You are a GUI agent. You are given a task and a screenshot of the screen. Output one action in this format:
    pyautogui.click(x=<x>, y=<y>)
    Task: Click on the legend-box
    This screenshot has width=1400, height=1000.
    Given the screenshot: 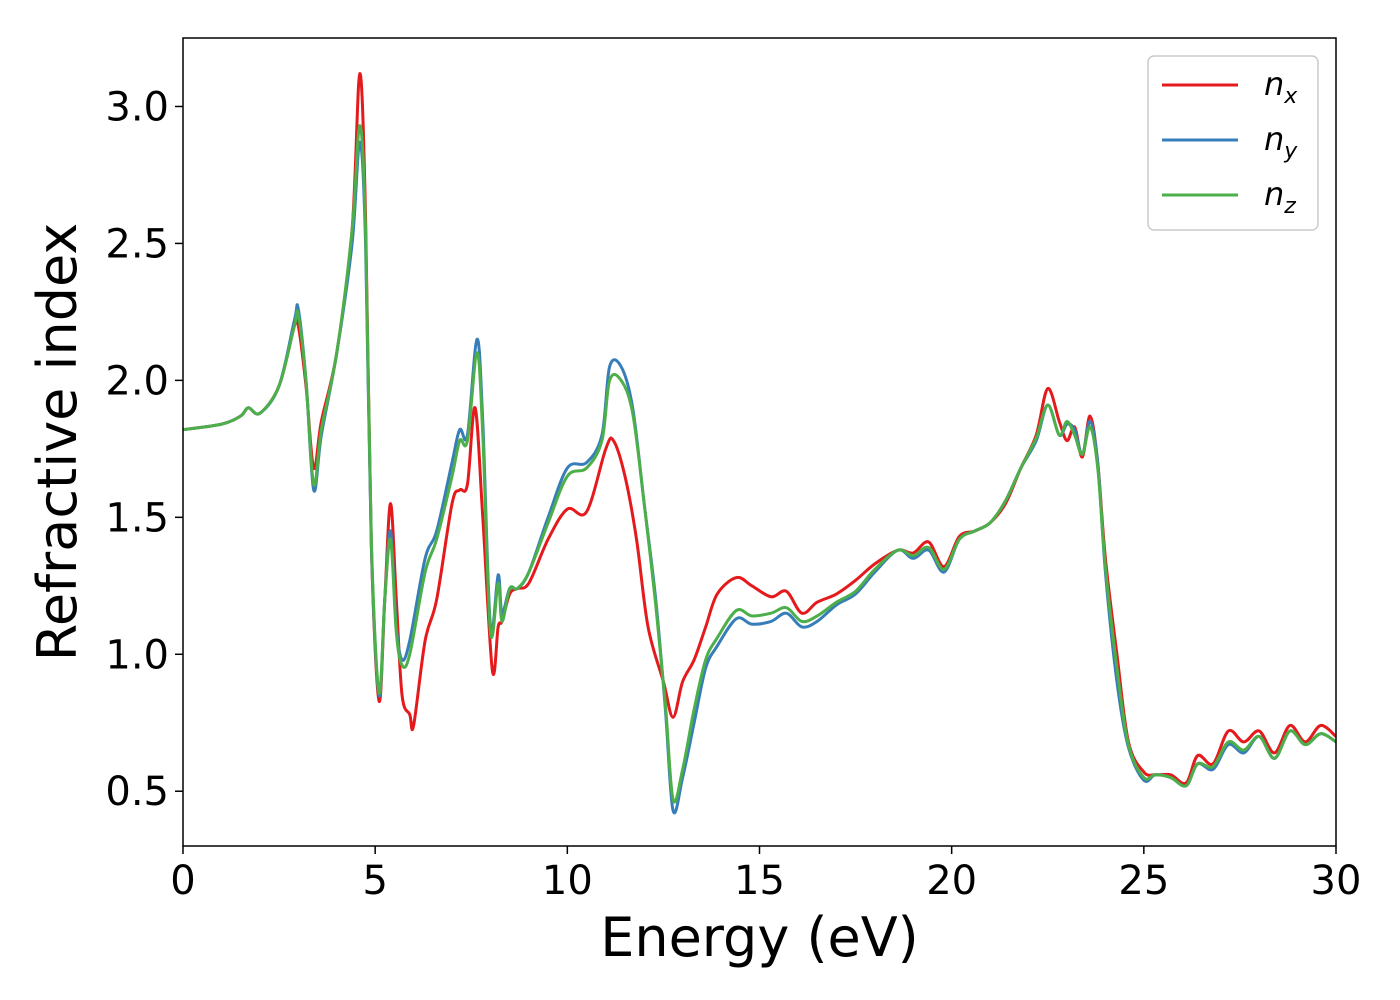 What is the action you would take?
    pyautogui.click(x=1233, y=143)
    